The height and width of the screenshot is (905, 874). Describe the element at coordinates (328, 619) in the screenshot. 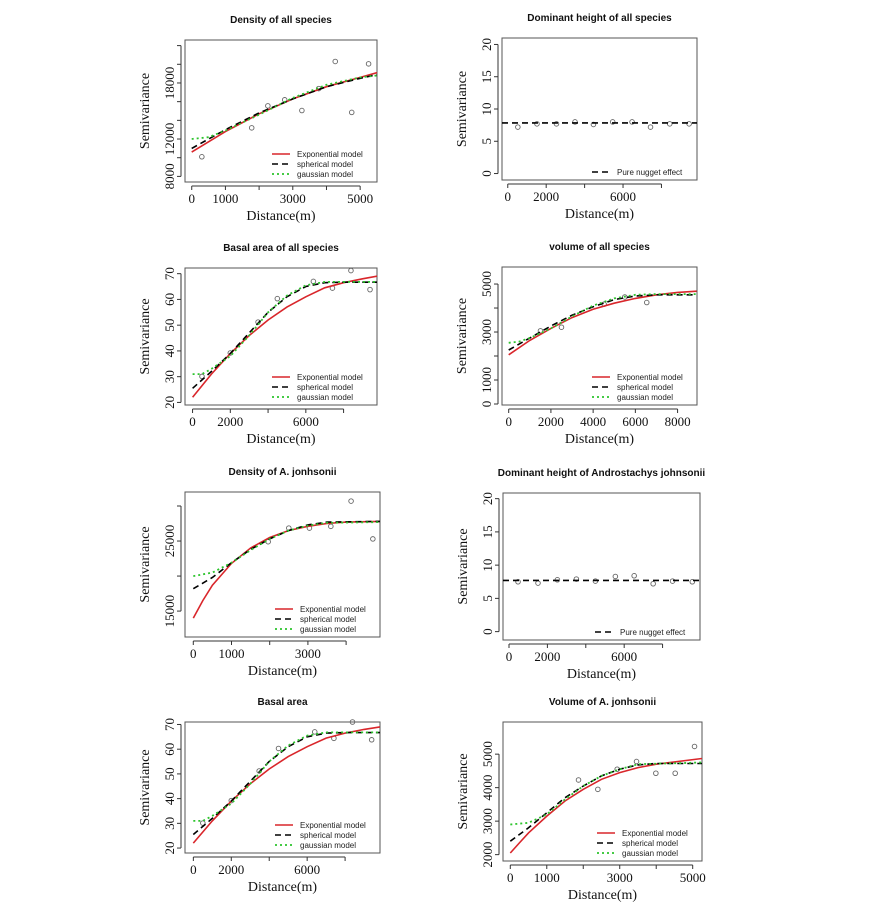

I see `legend-label: spherical model` at that location.